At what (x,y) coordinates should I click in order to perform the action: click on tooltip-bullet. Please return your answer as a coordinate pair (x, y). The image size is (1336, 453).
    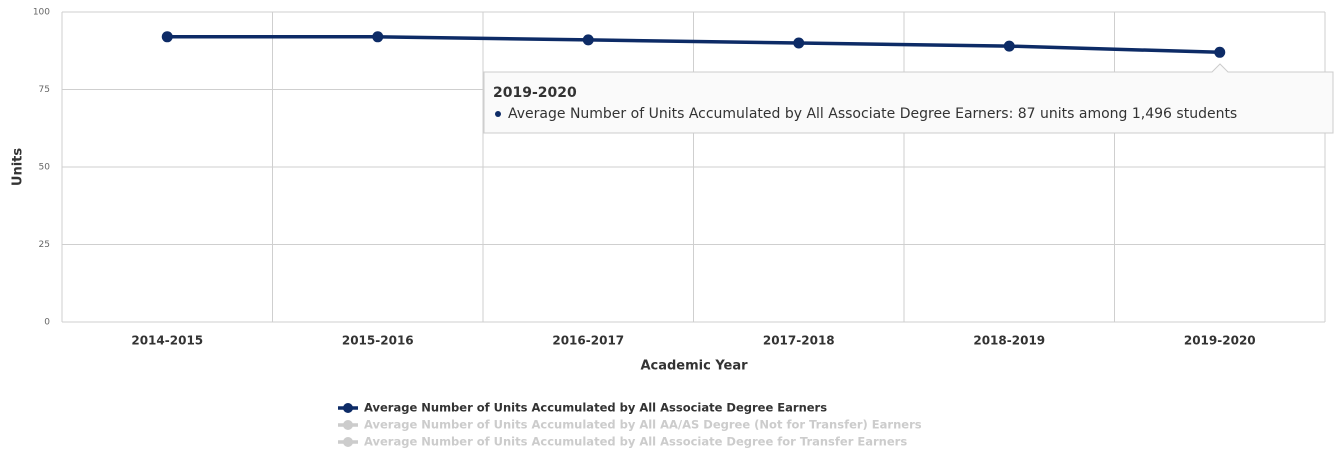
    Looking at the image, I should click on (498, 114).